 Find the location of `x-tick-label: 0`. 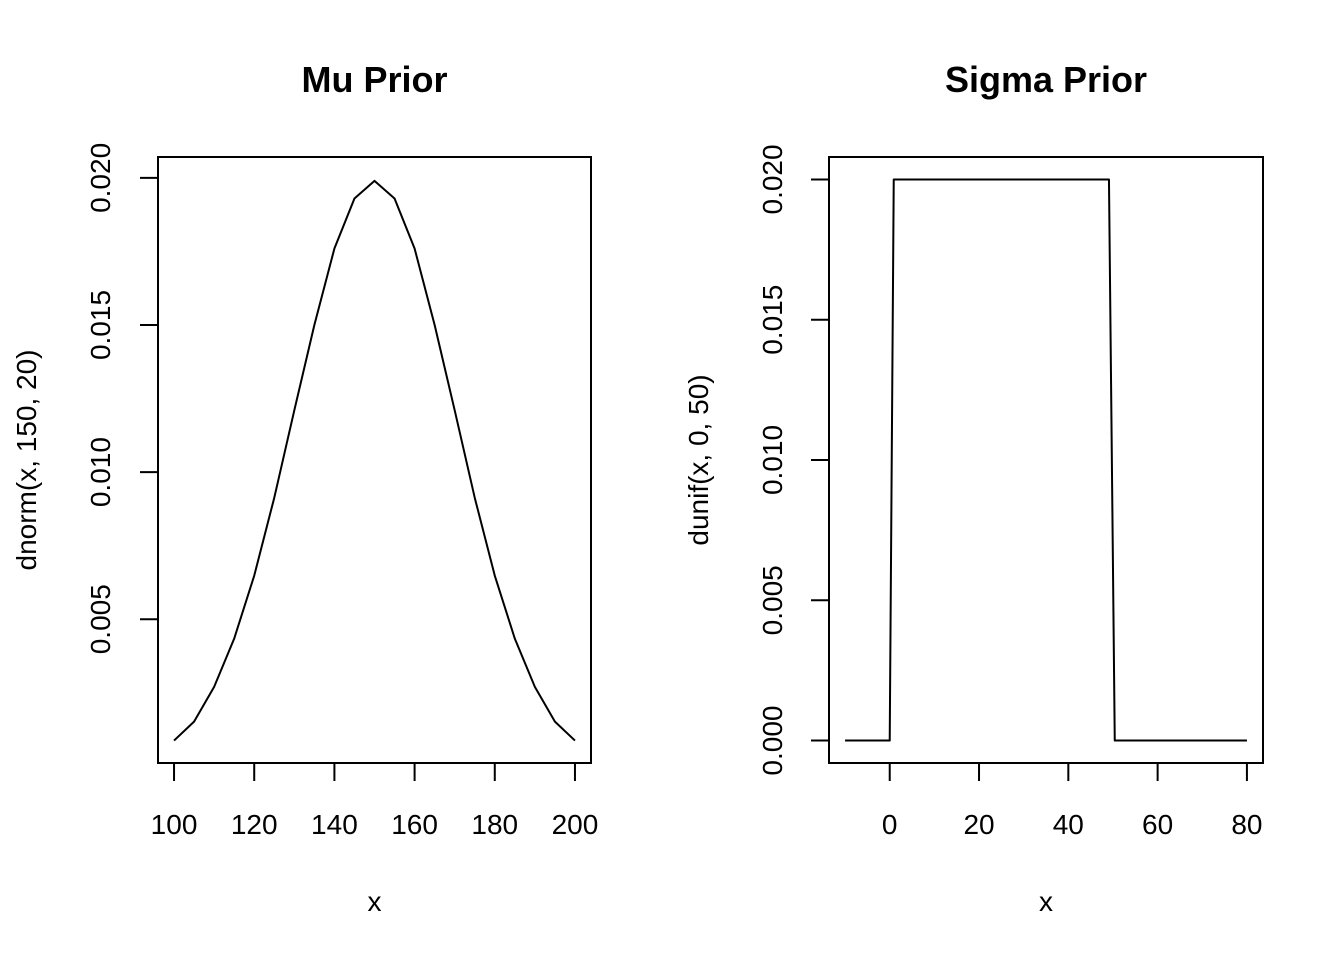

x-tick-label: 0 is located at coordinates (890, 824).